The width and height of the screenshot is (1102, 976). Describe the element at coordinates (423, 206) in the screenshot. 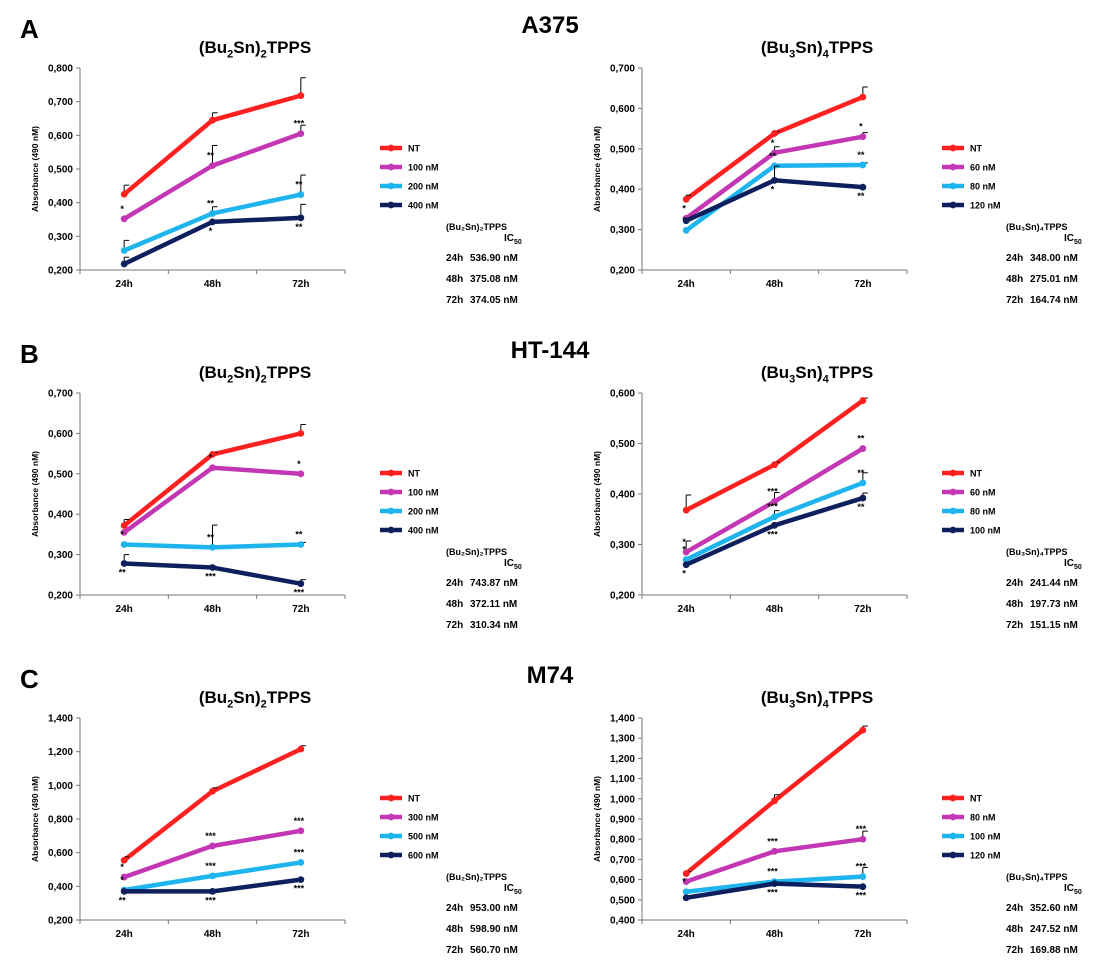

I see `legend-label: 400 nM` at that location.